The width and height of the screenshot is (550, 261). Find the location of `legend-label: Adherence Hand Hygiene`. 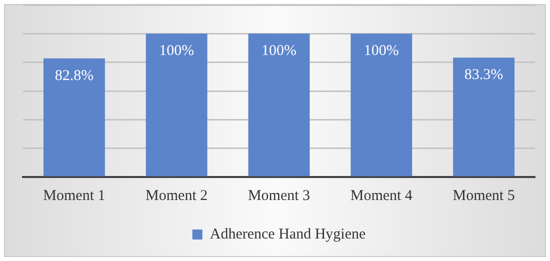

legend-label: Adherence Hand Hygiene is located at coordinates (288, 234).